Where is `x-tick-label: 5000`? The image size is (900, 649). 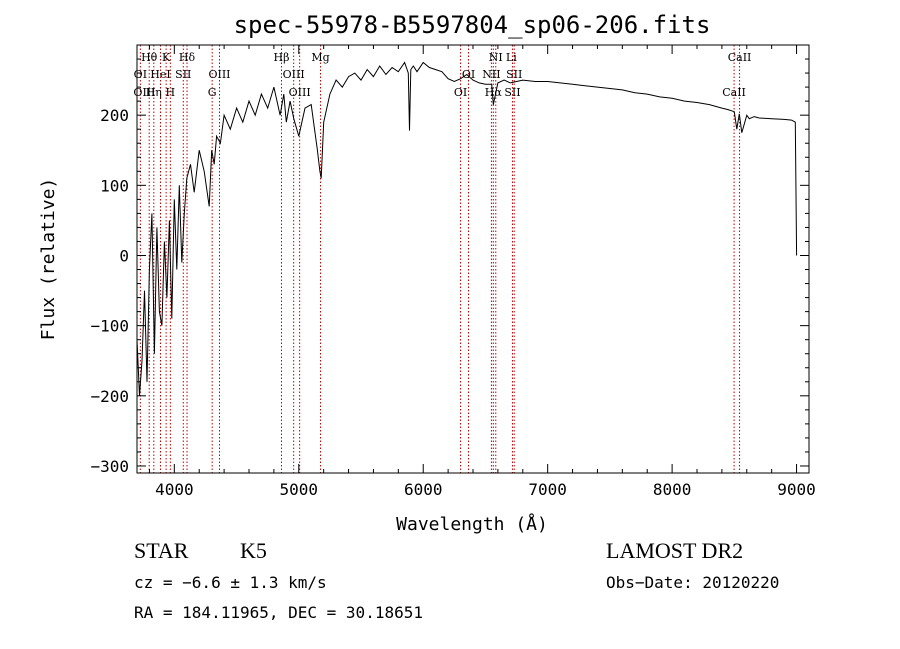 x-tick-label: 5000 is located at coordinates (299, 489).